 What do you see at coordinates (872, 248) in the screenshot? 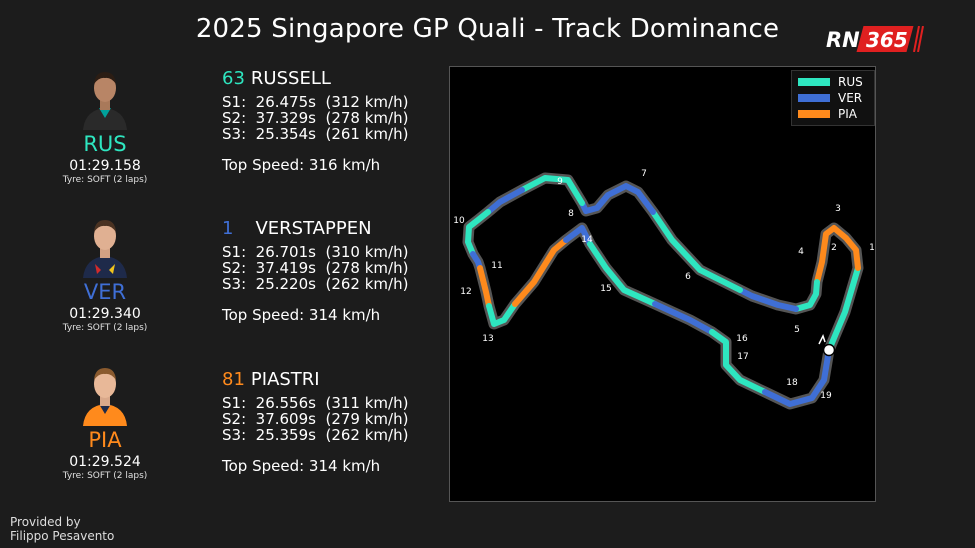
I see `corner-label-1: 1` at bounding box center [872, 248].